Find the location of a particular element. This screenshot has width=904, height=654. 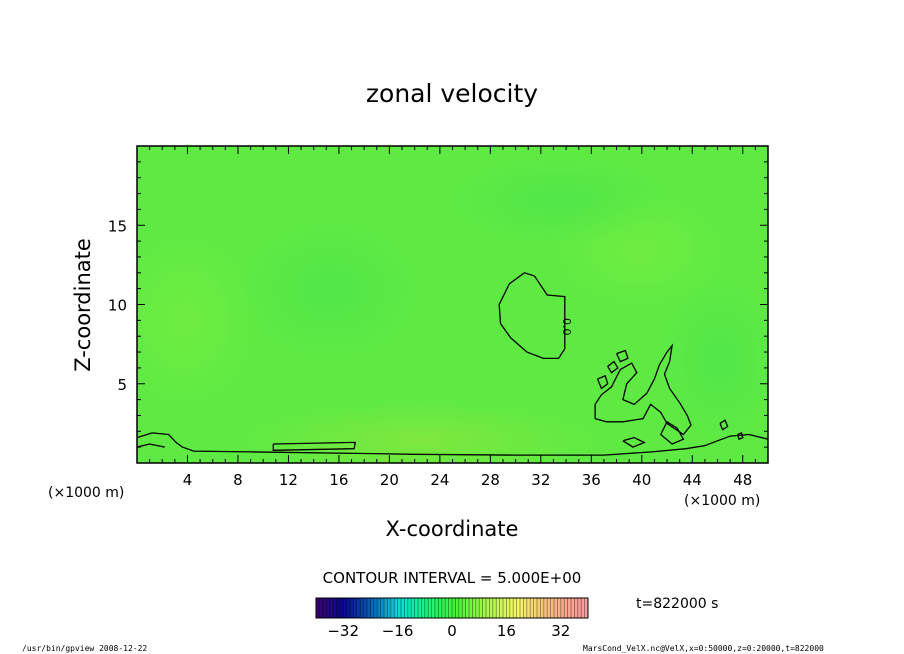

x-tick-label: 48 is located at coordinates (742, 480).